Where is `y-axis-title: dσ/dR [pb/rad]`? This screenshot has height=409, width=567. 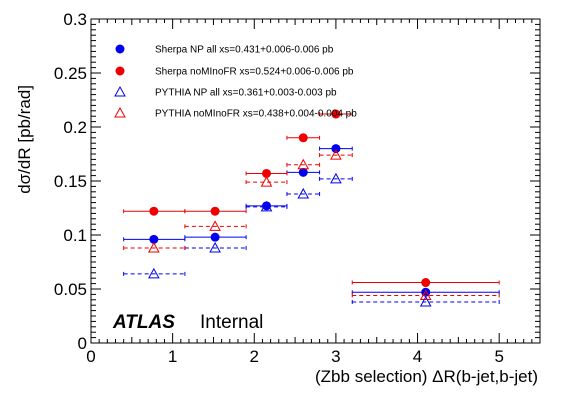
y-axis-title: dσ/dR [pb/rad] is located at coordinates (24, 139).